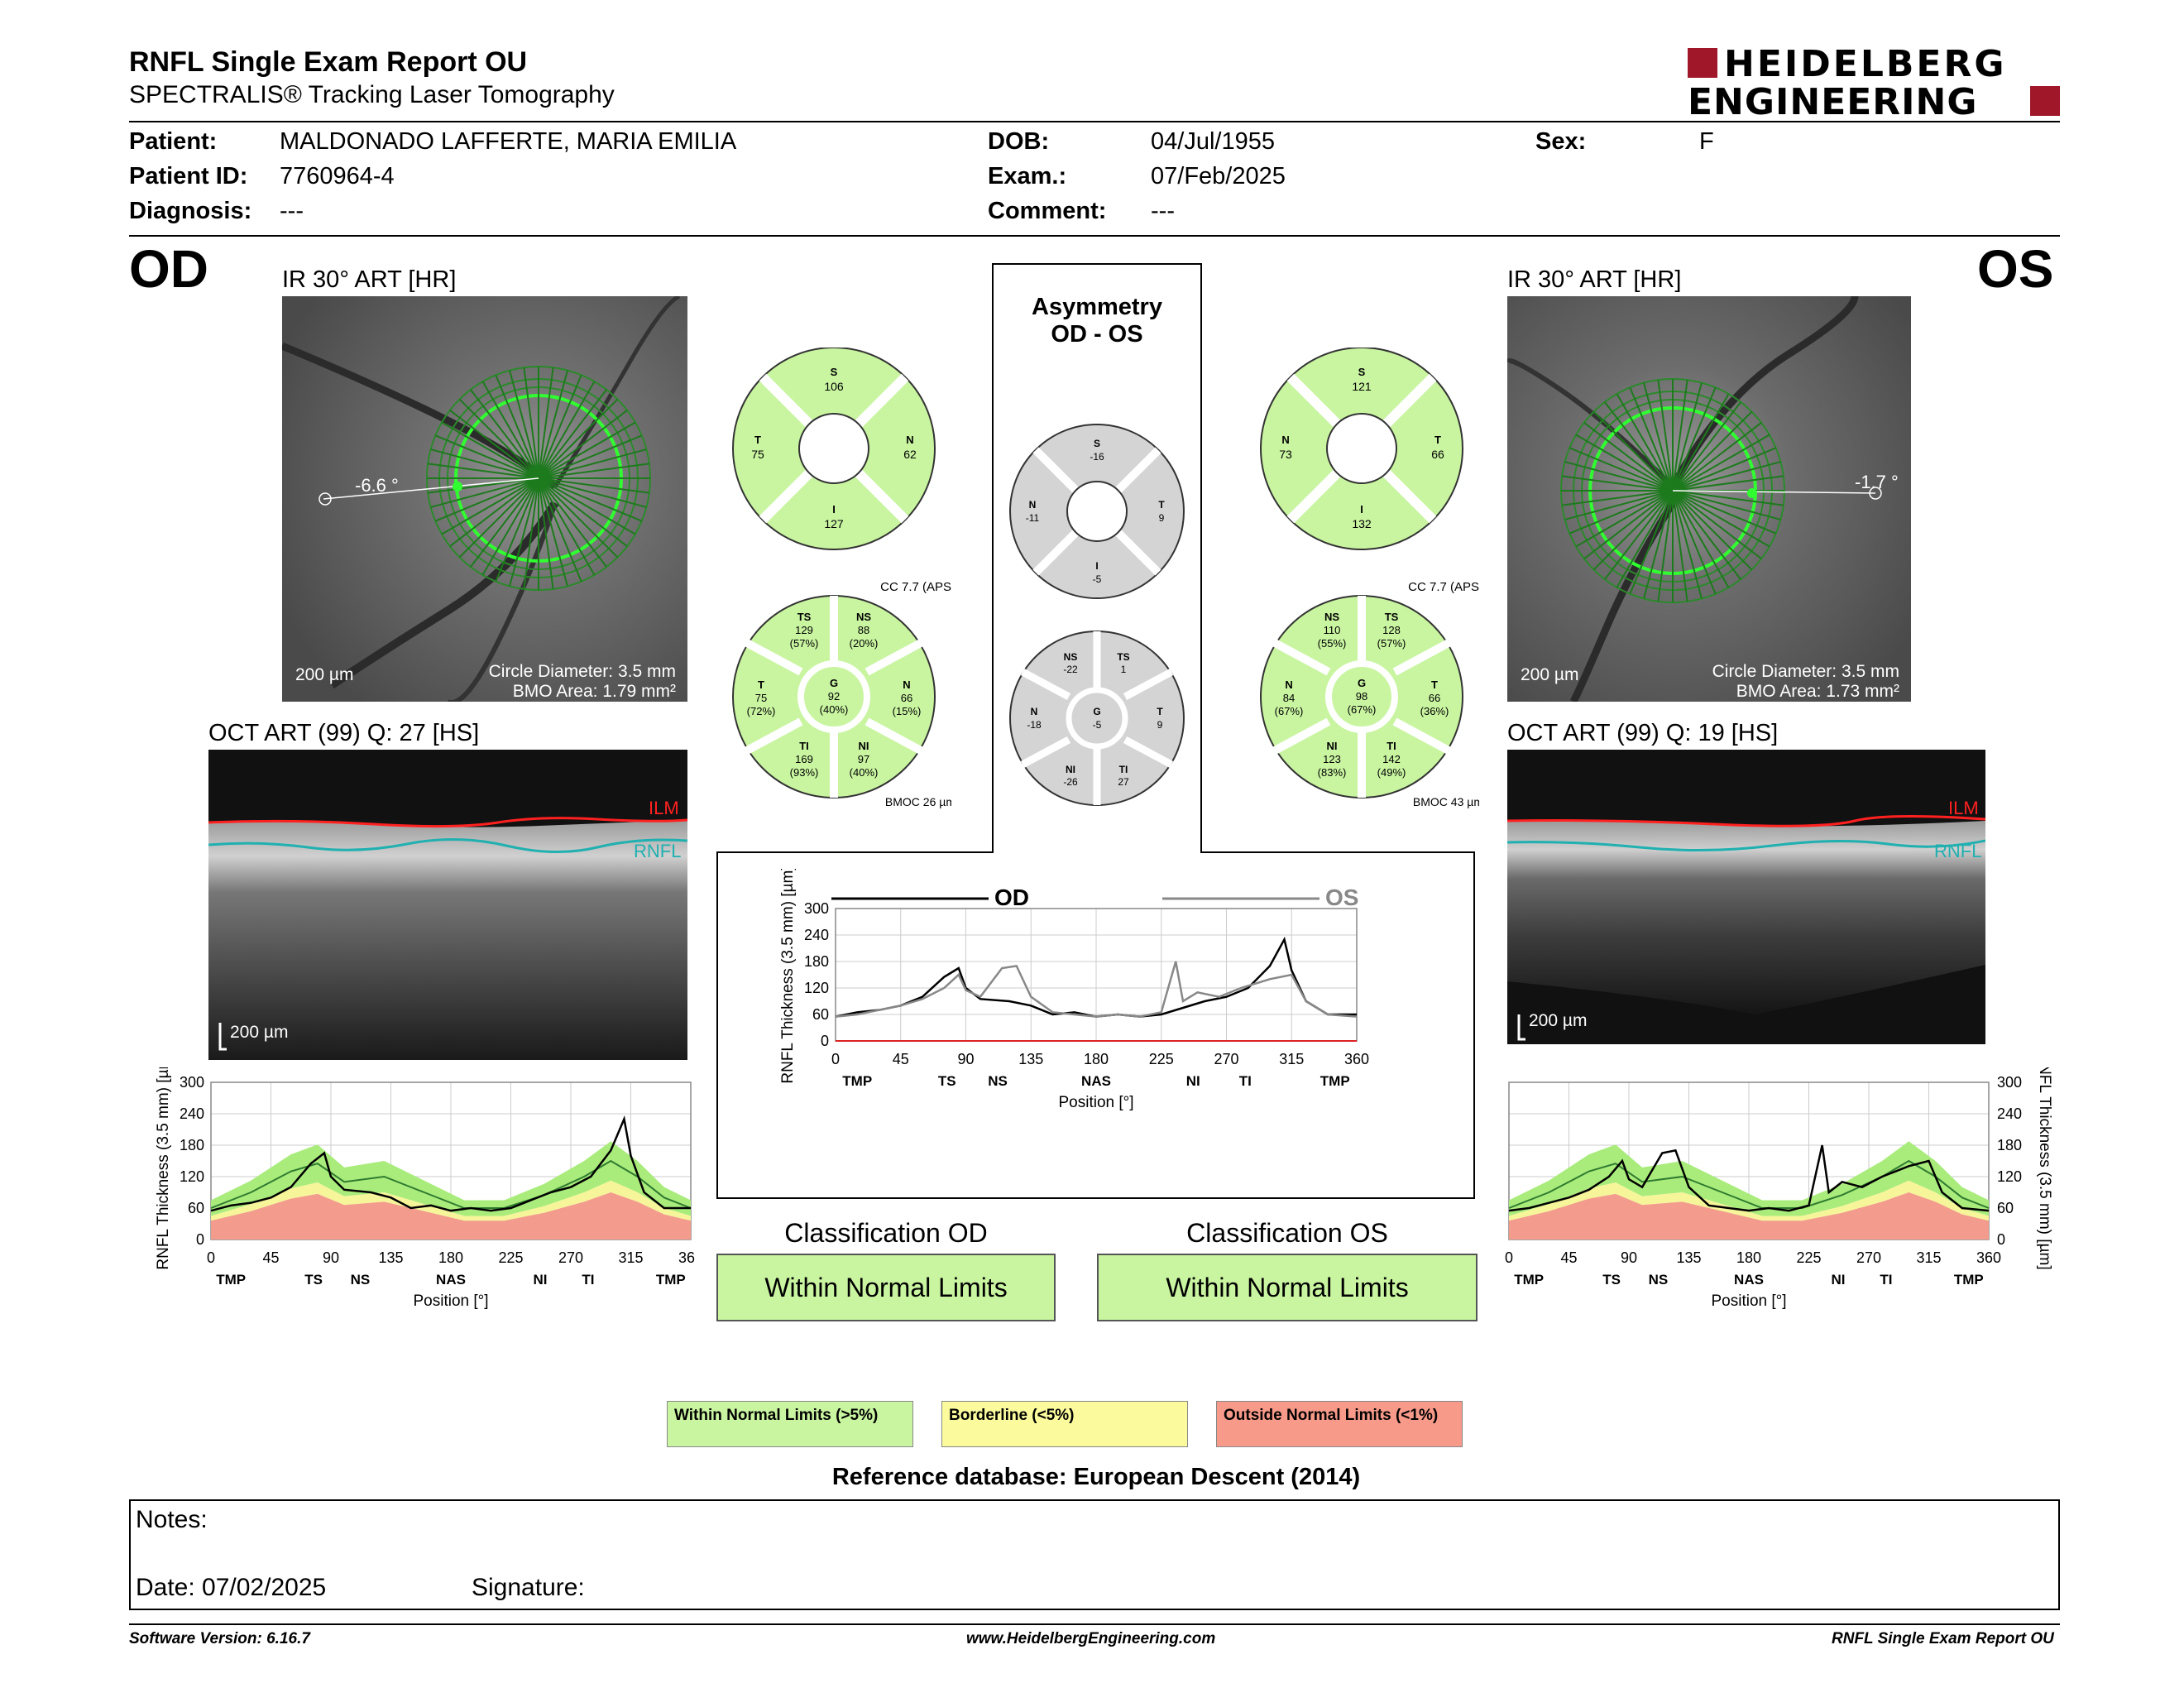  What do you see at coordinates (907, 711) in the screenshot?
I see `od-s6-N-pct: (15%)` at bounding box center [907, 711].